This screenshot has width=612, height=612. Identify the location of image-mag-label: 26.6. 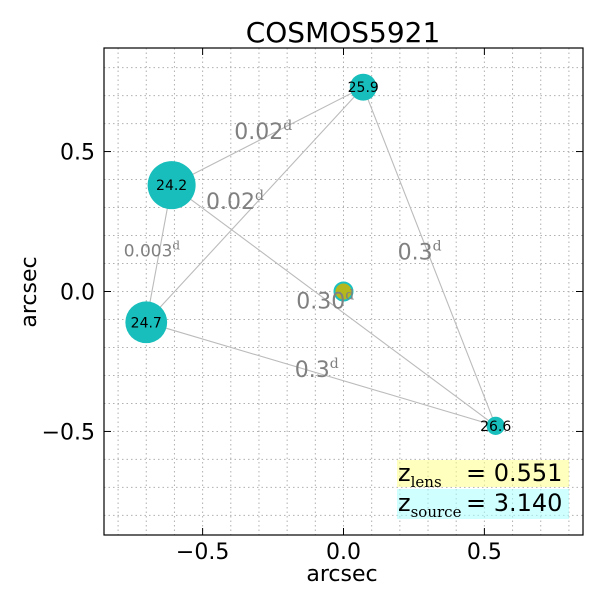
(495, 427).